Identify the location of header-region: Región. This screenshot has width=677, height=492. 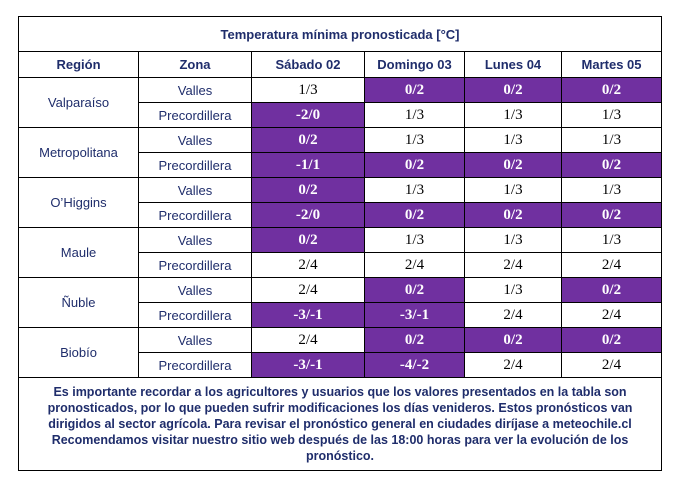
(78, 64).